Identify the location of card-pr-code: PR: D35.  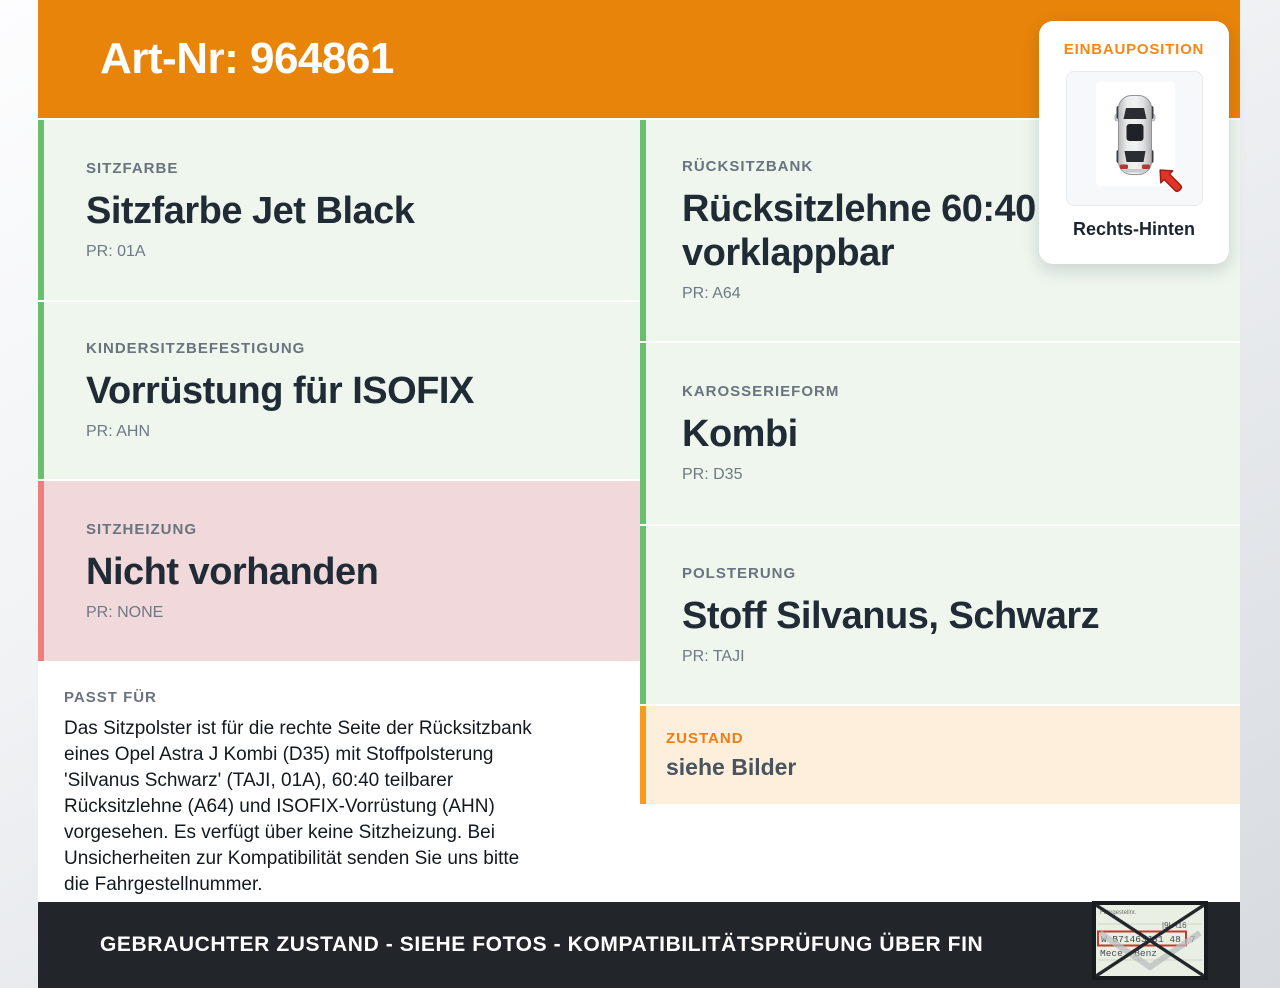
(712, 474).